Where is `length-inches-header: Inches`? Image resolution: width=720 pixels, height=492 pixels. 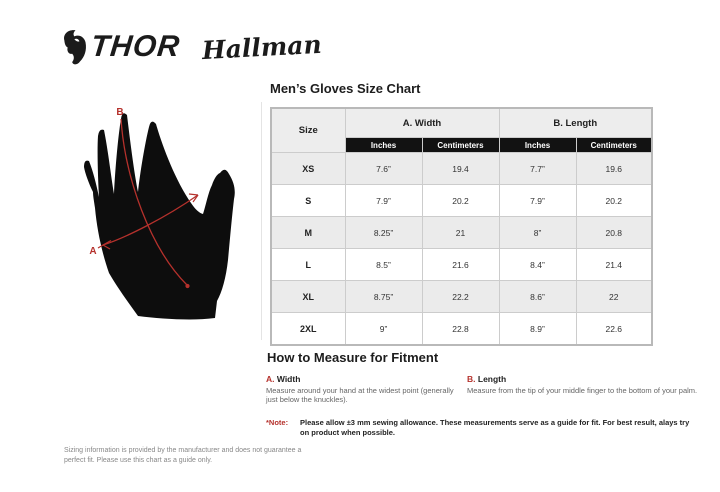 length-inches-header: Inches is located at coordinates (537, 145).